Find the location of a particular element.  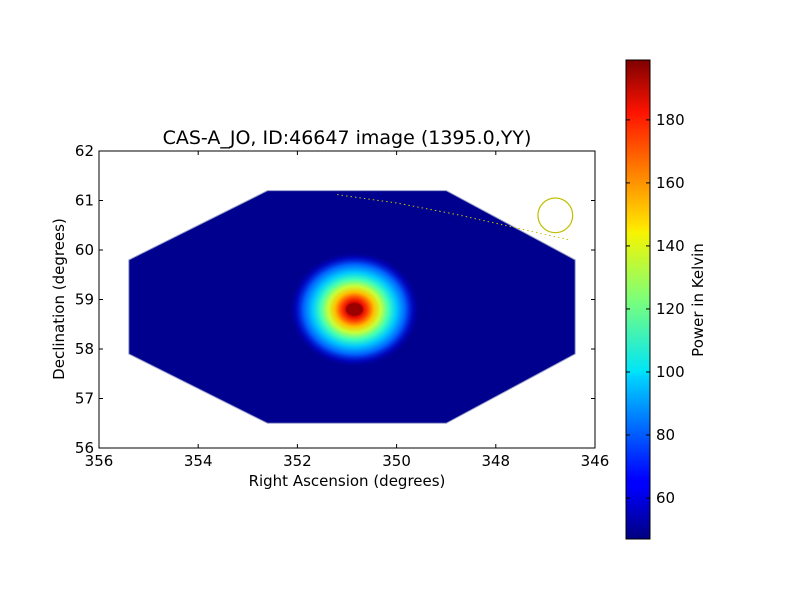

colorbar-tick-label: 80 is located at coordinates (665, 435).